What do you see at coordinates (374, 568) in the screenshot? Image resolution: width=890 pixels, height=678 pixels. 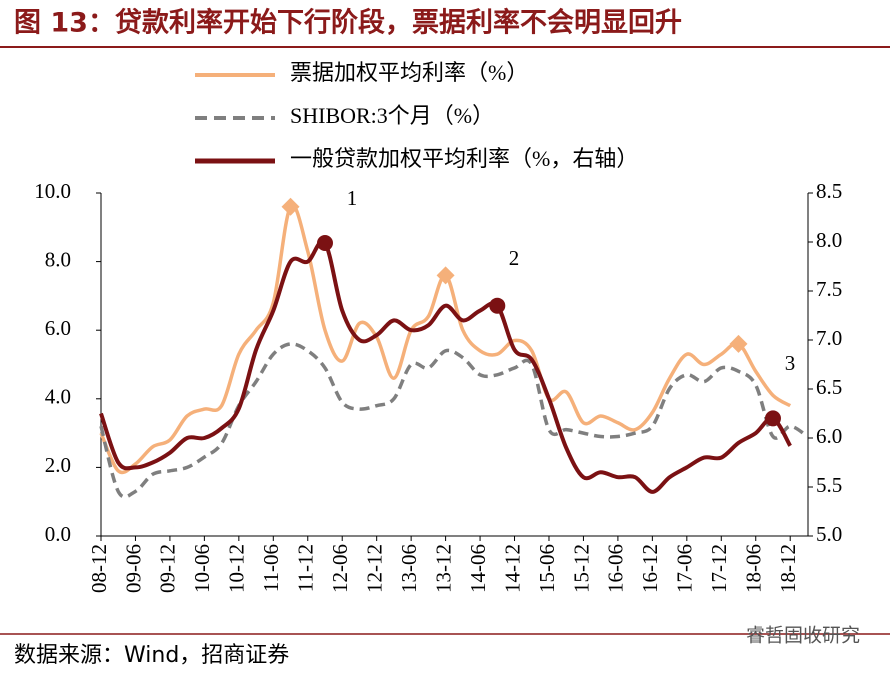 I see `x-tick-label: 12-12` at bounding box center [374, 568].